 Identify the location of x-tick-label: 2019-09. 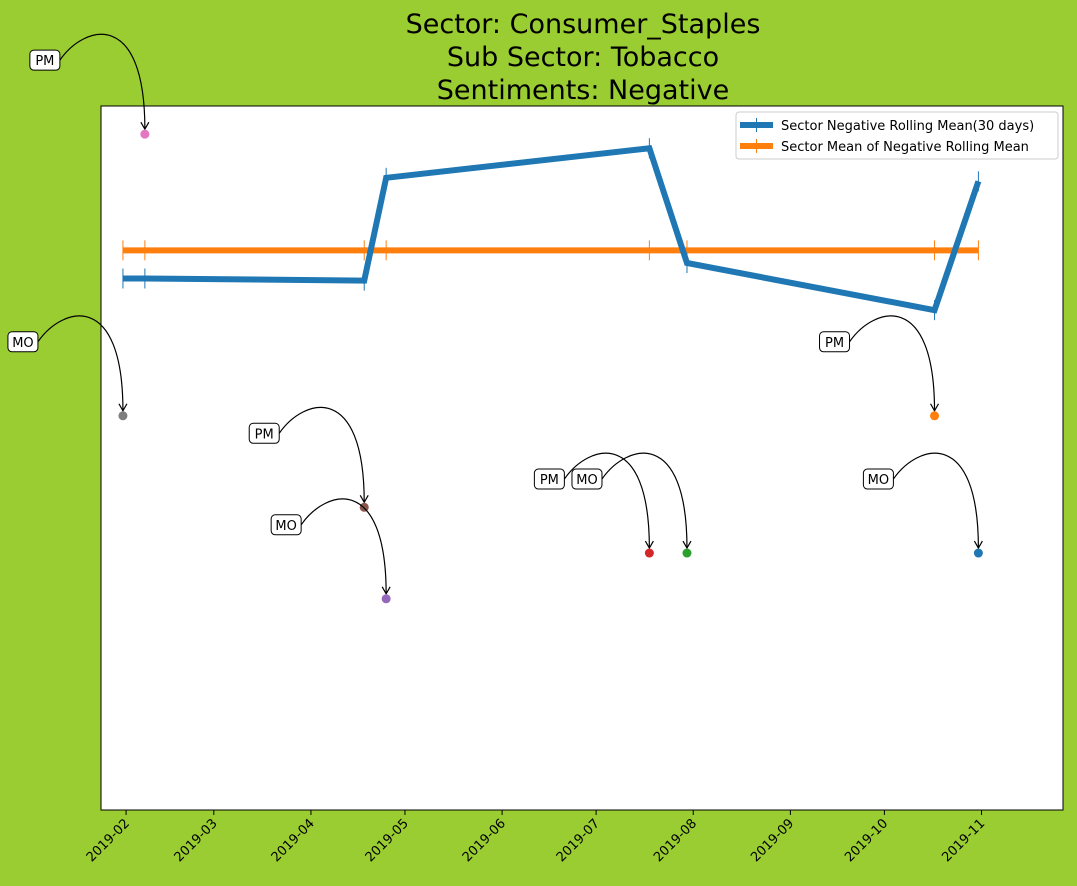
(772, 840).